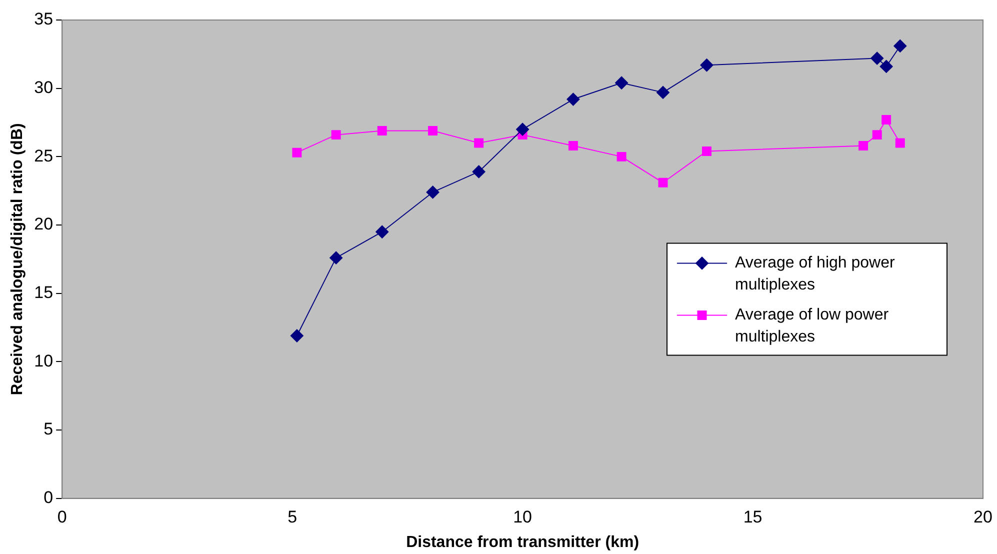 This screenshot has width=997, height=554. I want to click on y-tick-label: 10, so click(44, 360).